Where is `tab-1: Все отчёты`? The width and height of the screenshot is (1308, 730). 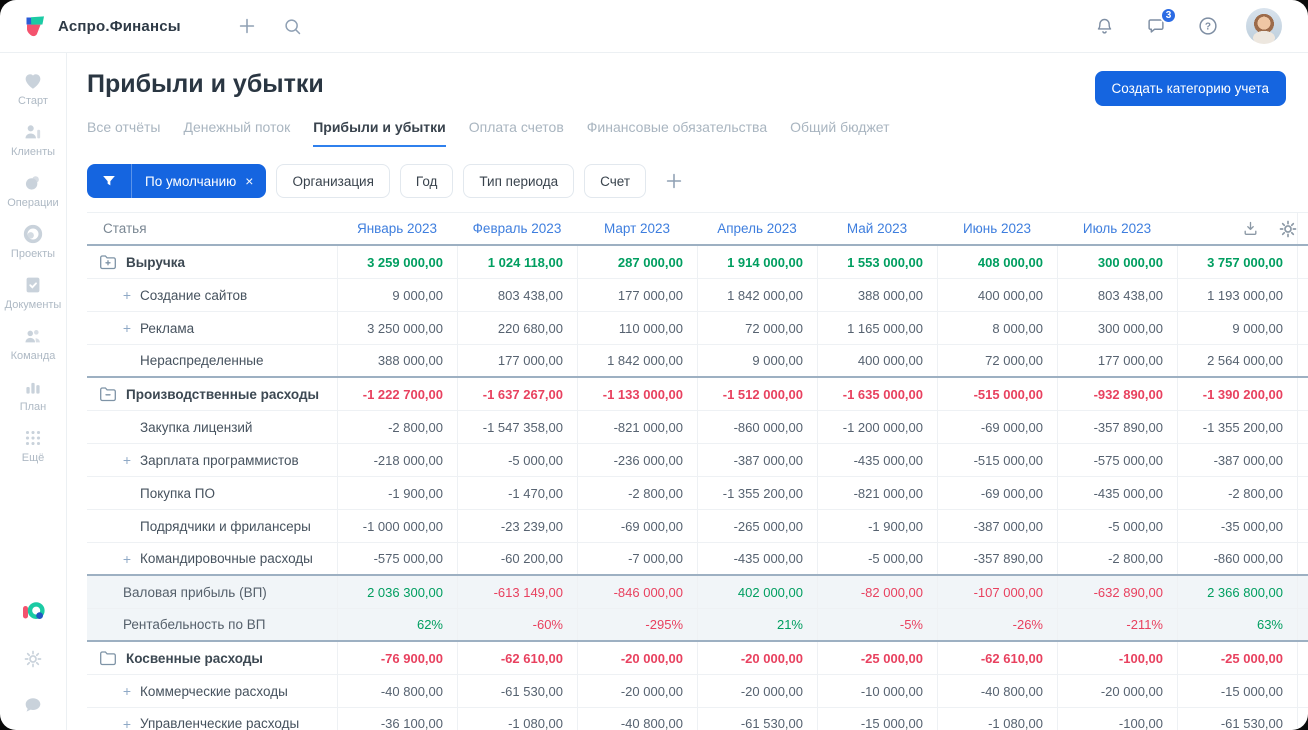
tab-1: Все отчёты is located at coordinates (124, 127).